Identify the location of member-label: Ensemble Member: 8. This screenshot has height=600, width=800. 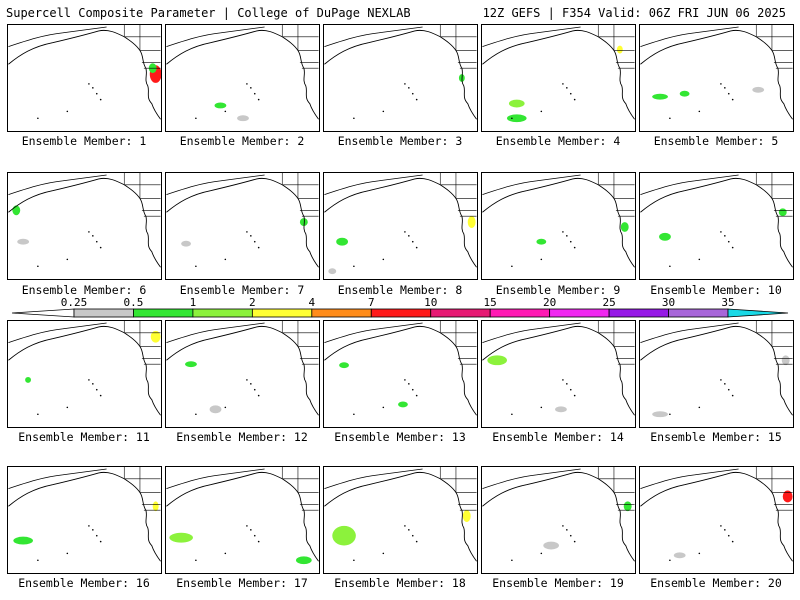
(400, 290).